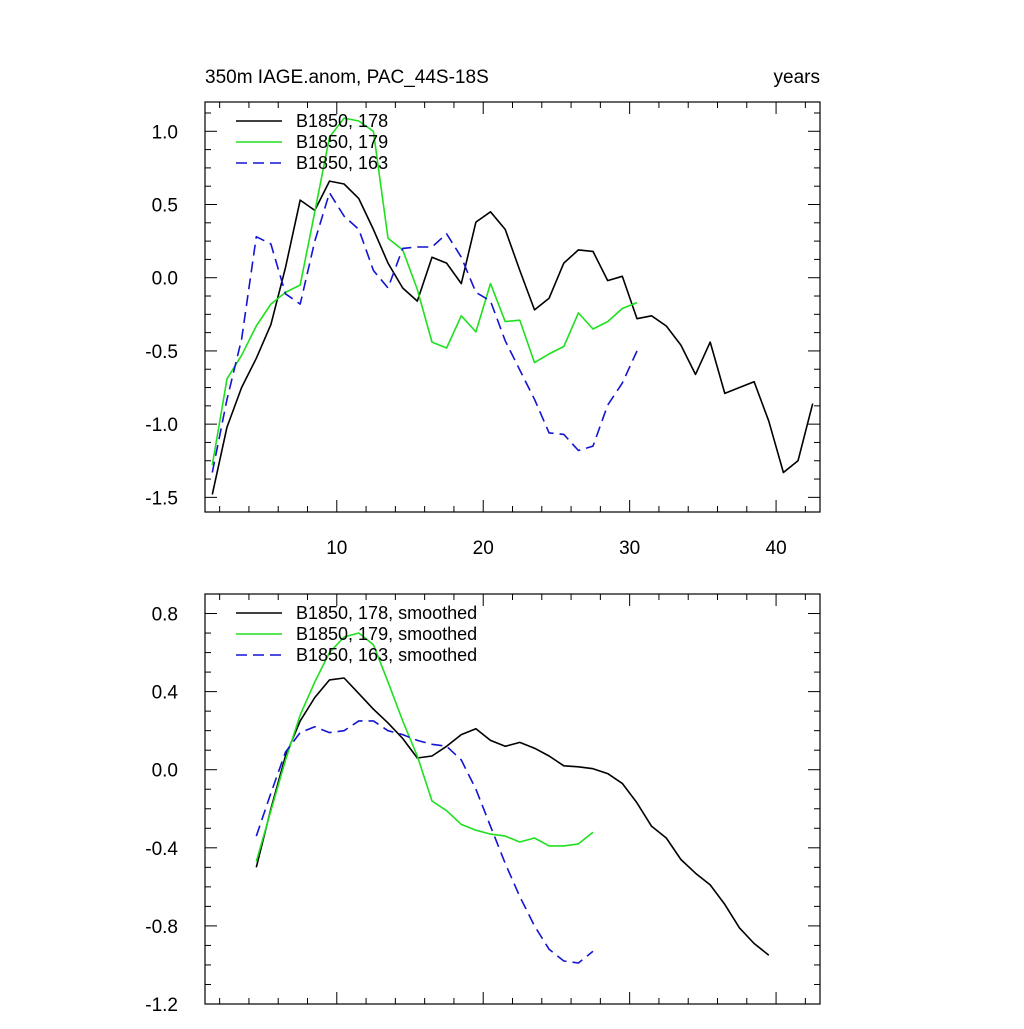  What do you see at coordinates (165, 693) in the screenshot?
I see `y-tick-label: 0.4` at bounding box center [165, 693].